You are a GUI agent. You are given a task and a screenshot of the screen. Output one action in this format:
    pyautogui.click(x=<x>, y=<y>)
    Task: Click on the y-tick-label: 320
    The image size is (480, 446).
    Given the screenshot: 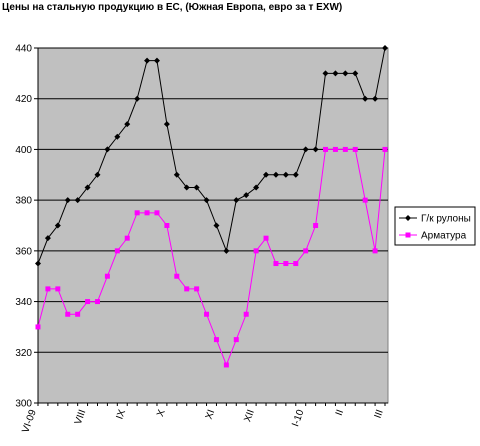 What is the action you would take?
    pyautogui.click(x=23, y=353)
    